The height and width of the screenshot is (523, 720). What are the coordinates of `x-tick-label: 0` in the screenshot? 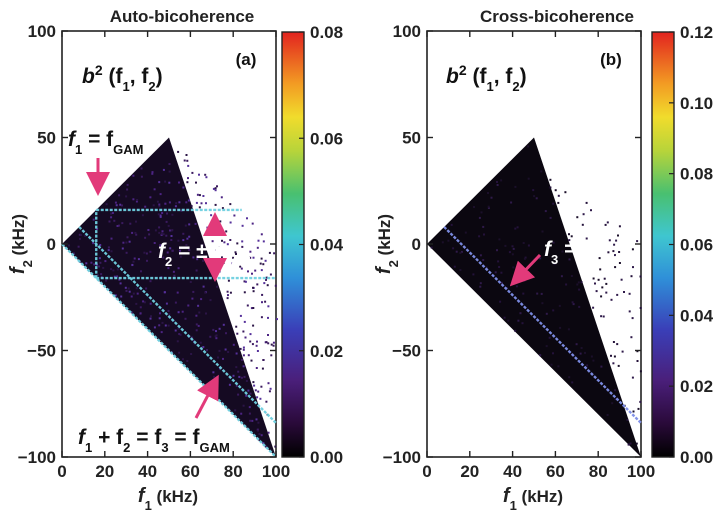 It's located at (426, 471).